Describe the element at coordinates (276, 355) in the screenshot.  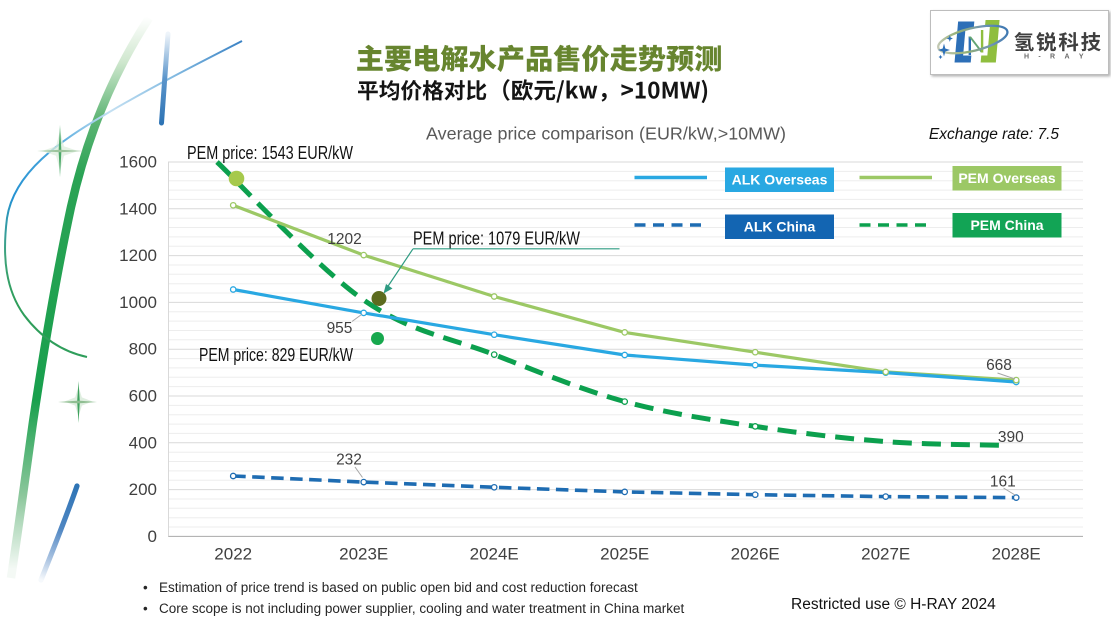
I see `svg-text: PEM price: 829 EUR/kW` at that location.